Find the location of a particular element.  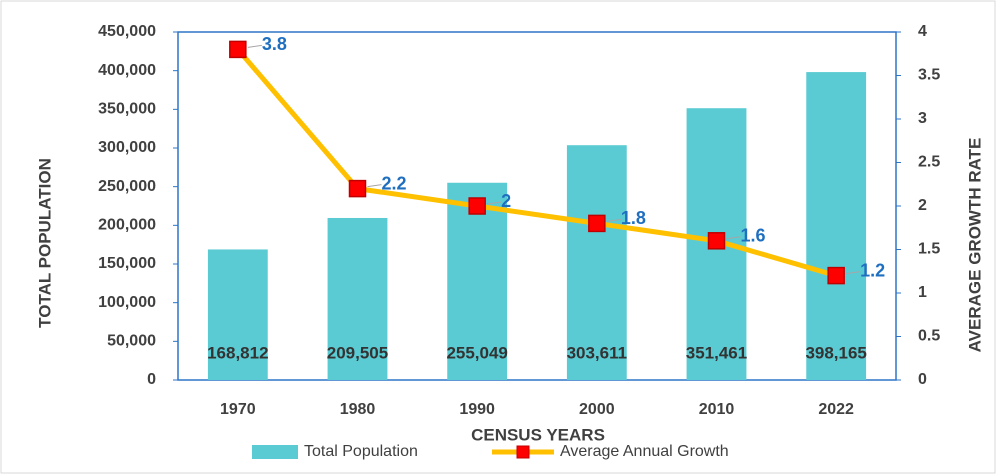

x-tick-label: 1990 is located at coordinates (477, 409).